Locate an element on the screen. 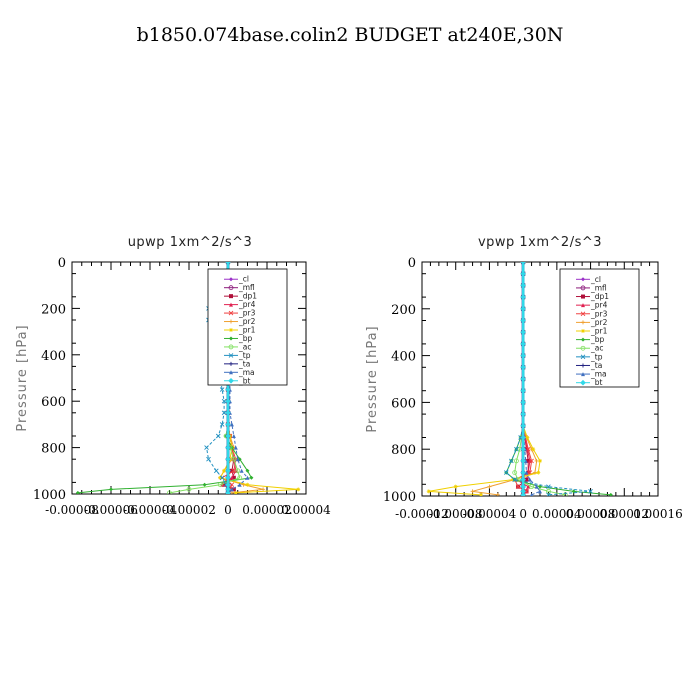 This screenshot has height=700, width=700. y-tick-label: 1000 is located at coordinates (399, 497).